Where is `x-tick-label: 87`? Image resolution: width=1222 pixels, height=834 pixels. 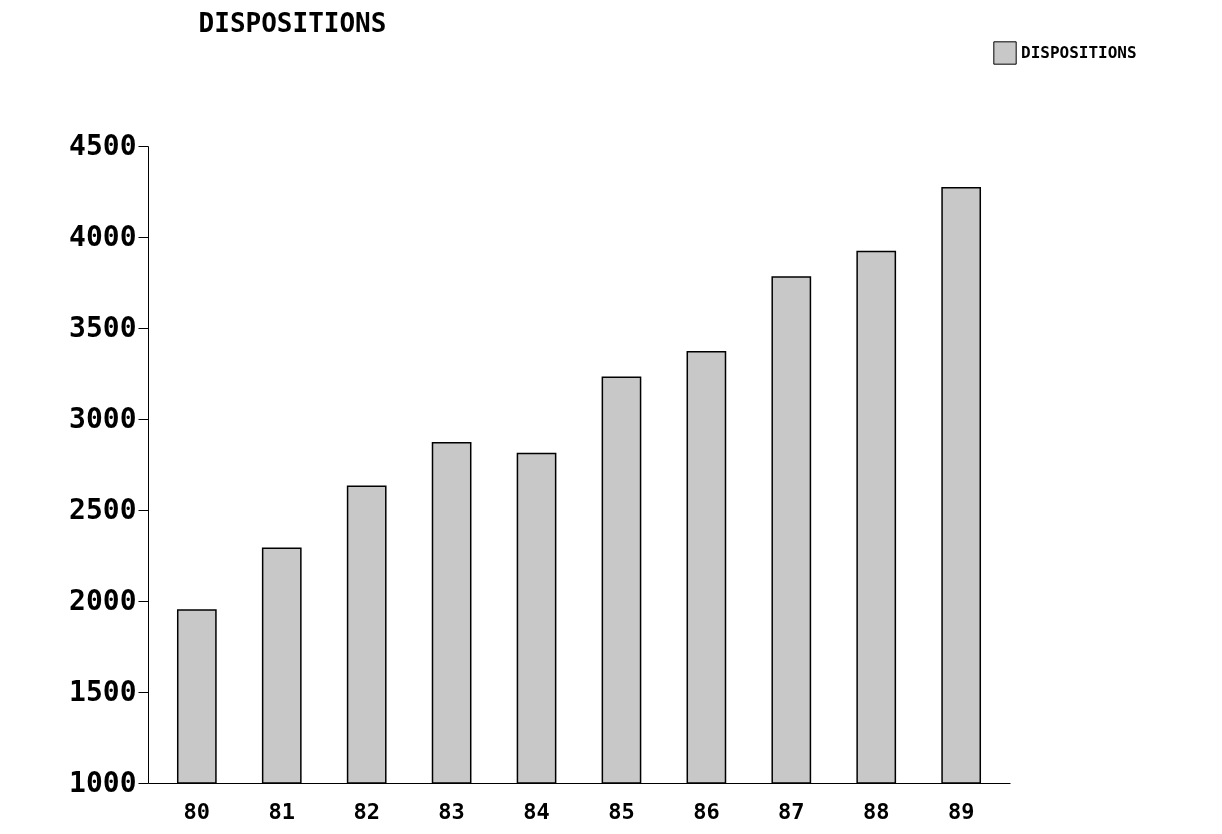 x-tick-label: 87 is located at coordinates (791, 811).